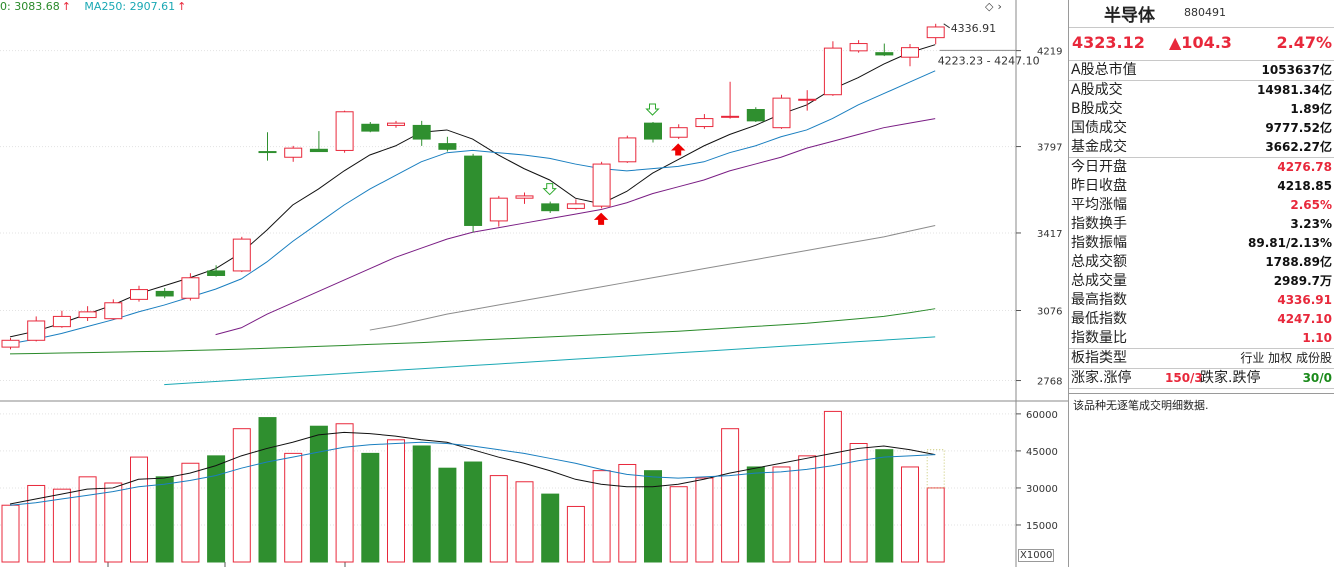 Image resolution: width=1334 pixels, height=567 pixels. I want to click on price-tick-label: 3417, so click(1049, 234).